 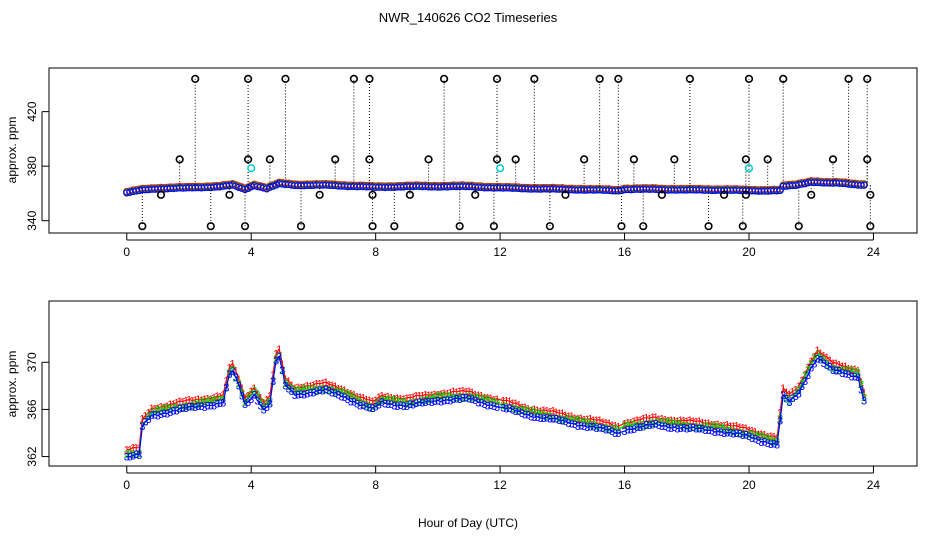 What do you see at coordinates (32, 456) in the screenshot?
I see `bottom-y-tick-label: 362` at bounding box center [32, 456].